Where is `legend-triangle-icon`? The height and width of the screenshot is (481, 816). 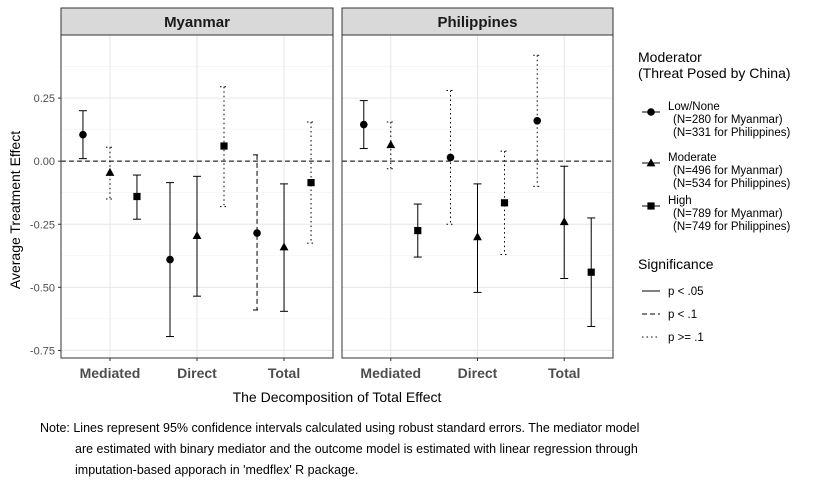
legend-triangle-icon is located at coordinates (651, 162).